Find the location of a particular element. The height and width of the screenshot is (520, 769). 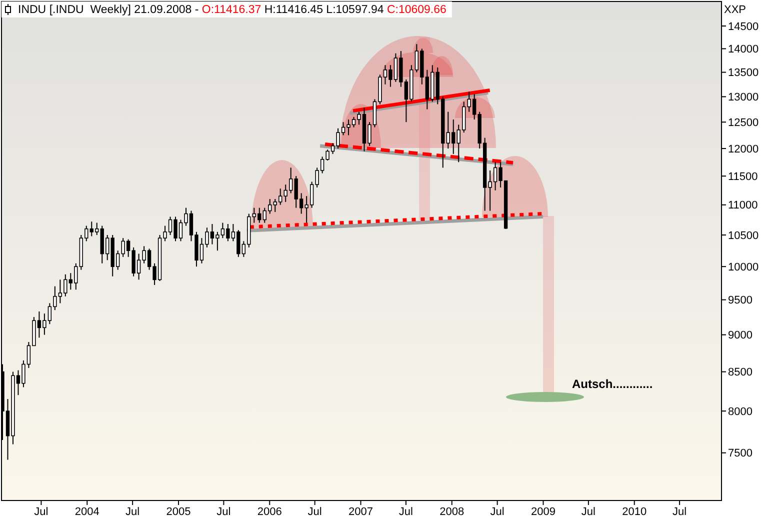

y-tick-label: 12000 is located at coordinates (743, 149).